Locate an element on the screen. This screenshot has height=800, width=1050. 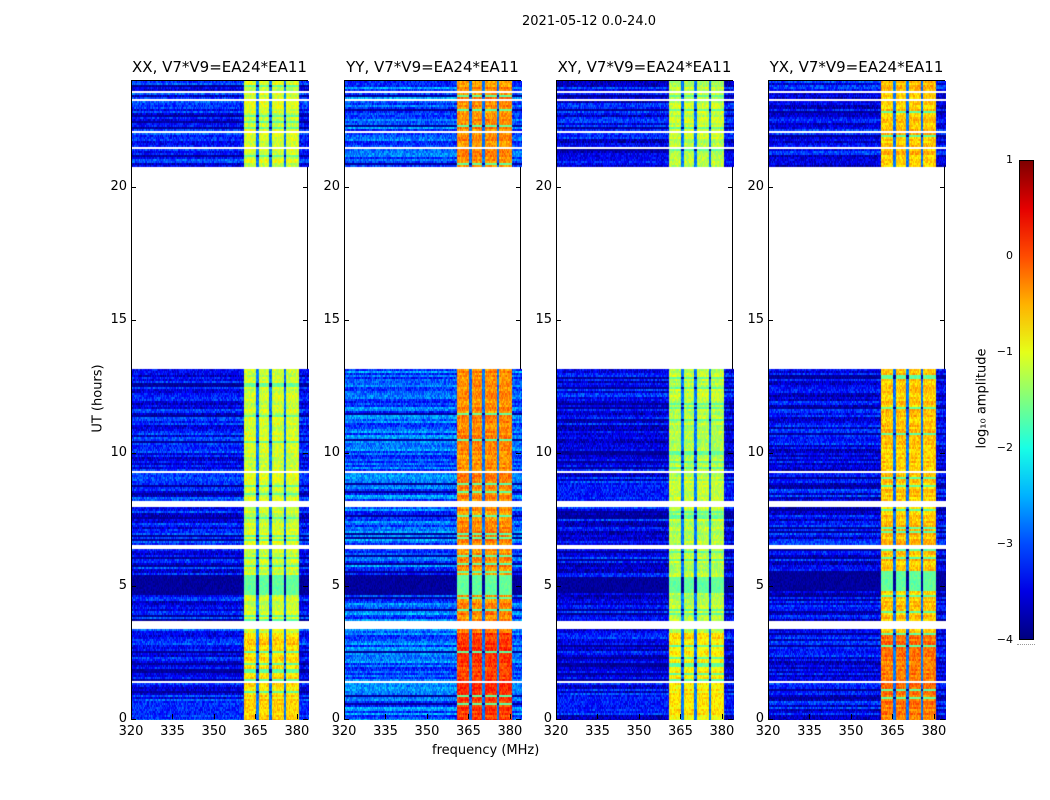
panel-title: YX, V7*V9=EA24*EA11 is located at coordinates (856, 67).